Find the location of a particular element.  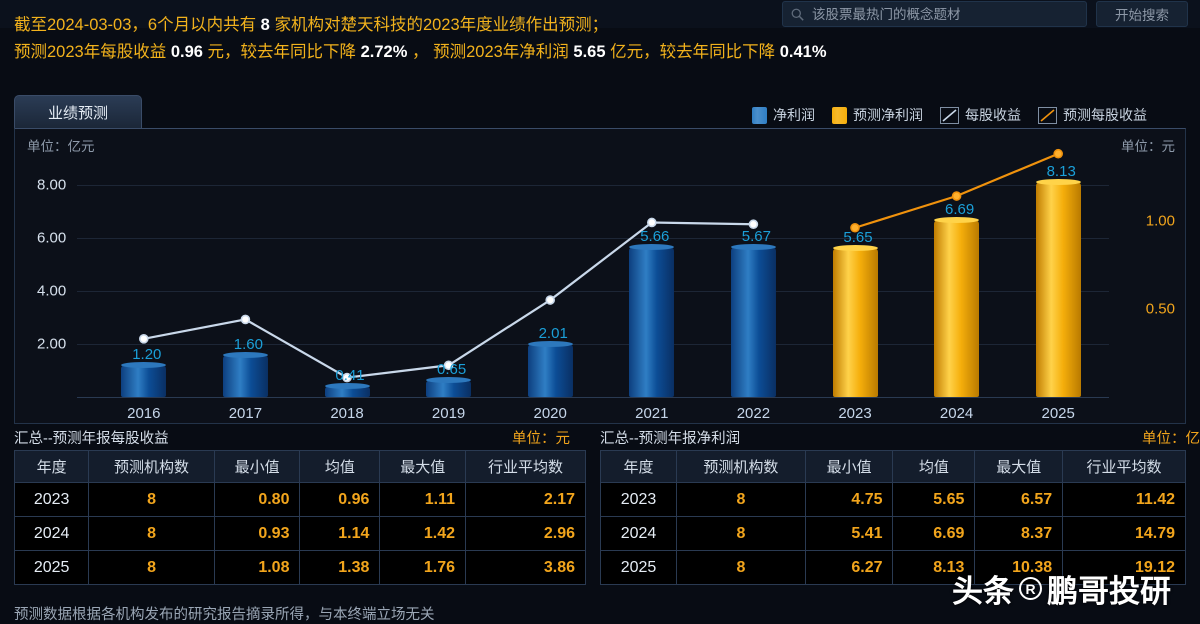

start-search-button: 开始搜索 is located at coordinates (1142, 14).